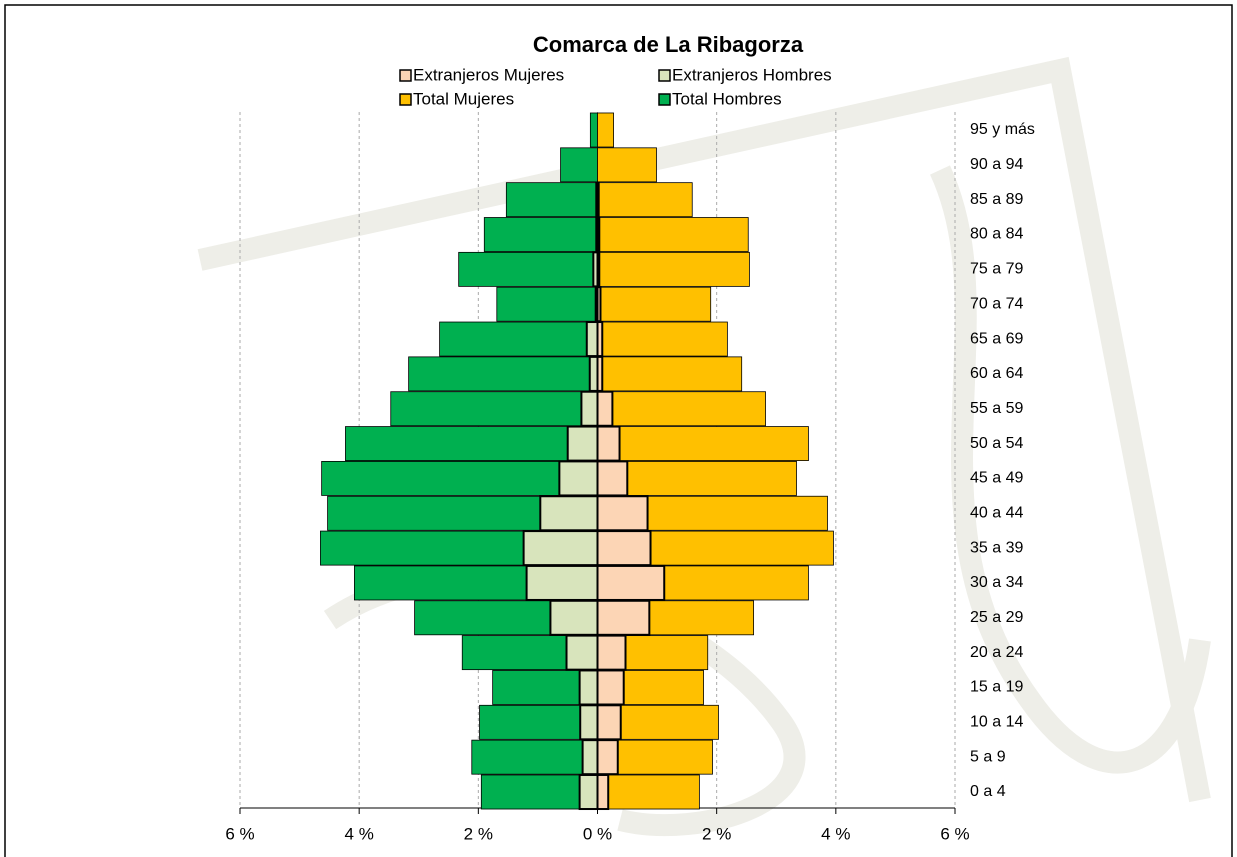 Image resolution: width=1237 pixels, height=857 pixels. I want to click on category-label: 70 a 74, so click(996, 303).